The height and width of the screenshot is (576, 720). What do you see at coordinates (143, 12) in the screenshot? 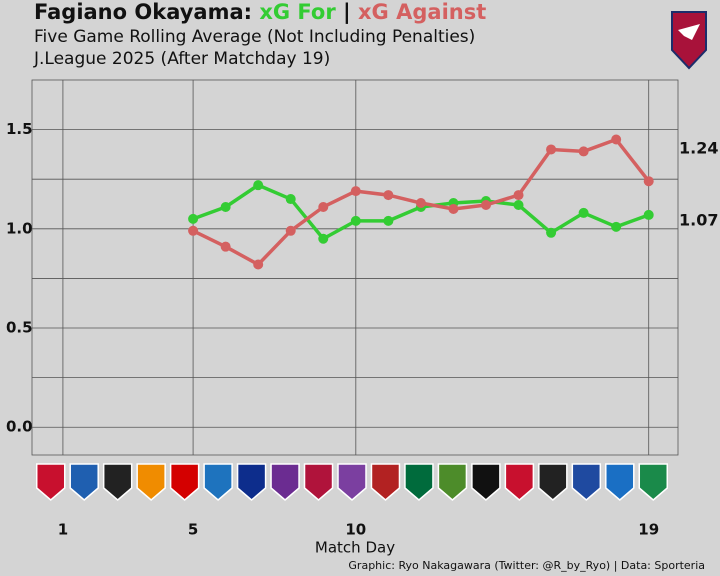
I see `title-text: Fagiano Okayama:` at bounding box center [143, 12].